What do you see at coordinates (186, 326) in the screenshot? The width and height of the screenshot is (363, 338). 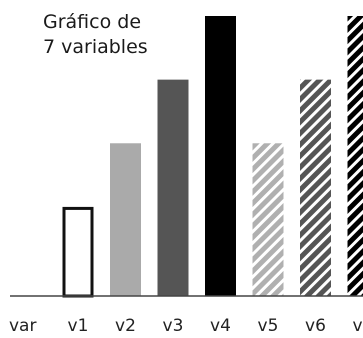 I see `x-tick-labels: var v1 v2 v3 v4 v5 v6 v7` at bounding box center [186, 326].